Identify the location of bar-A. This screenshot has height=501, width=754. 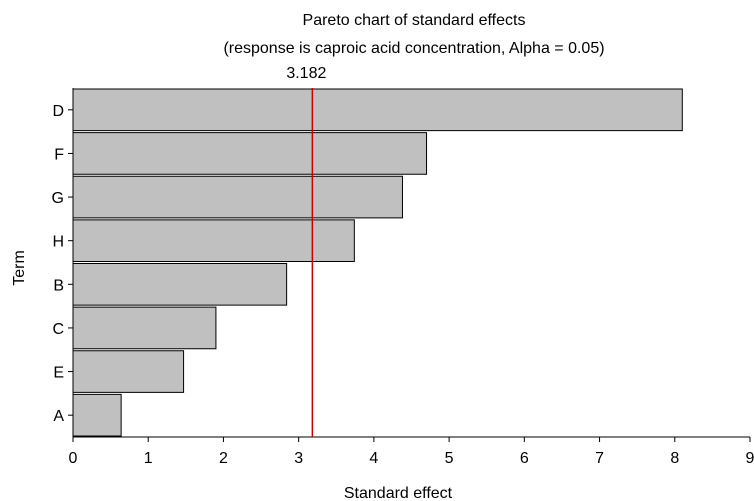
(97, 415).